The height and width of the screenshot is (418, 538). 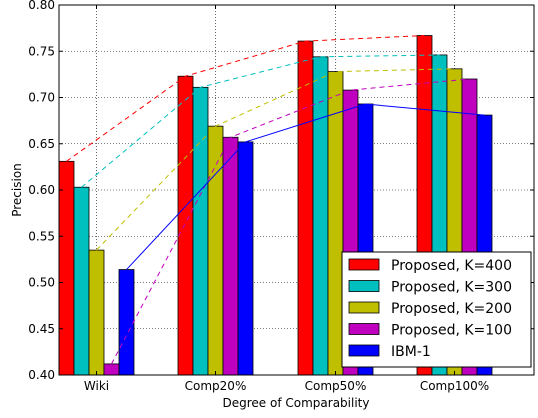 I want to click on y-tick-label: 0.80, so click(x=41, y=6).